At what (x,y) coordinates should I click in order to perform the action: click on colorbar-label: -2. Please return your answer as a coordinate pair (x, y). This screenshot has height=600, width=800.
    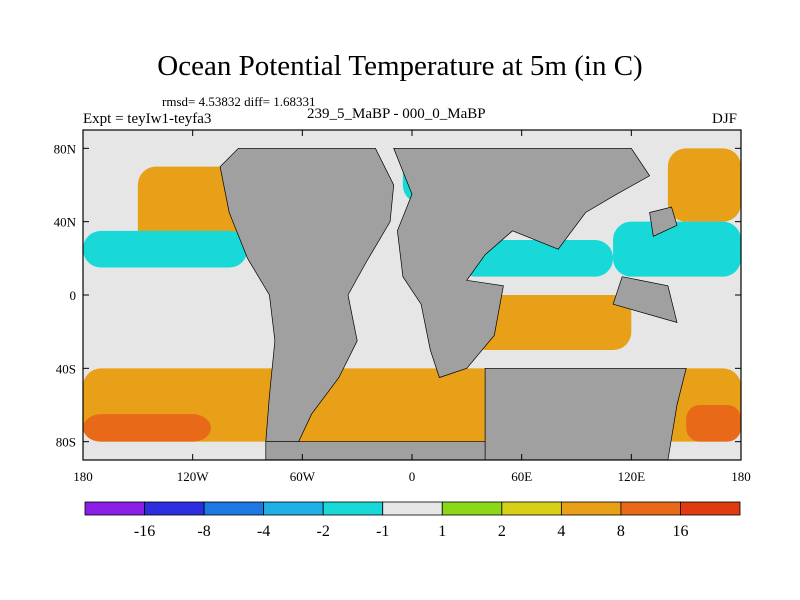
    Looking at the image, I should click on (323, 531).